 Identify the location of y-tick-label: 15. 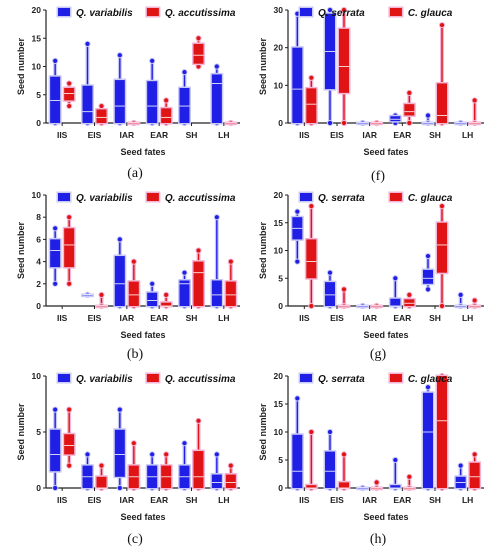
(37, 38).